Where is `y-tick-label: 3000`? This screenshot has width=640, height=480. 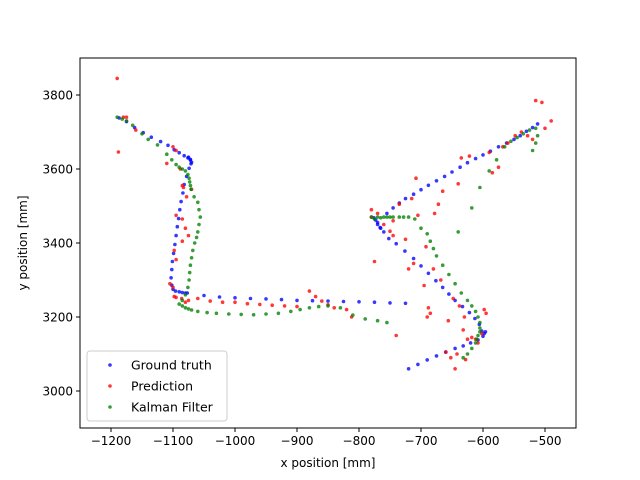 y-tick-label: 3000 is located at coordinates (57, 392).